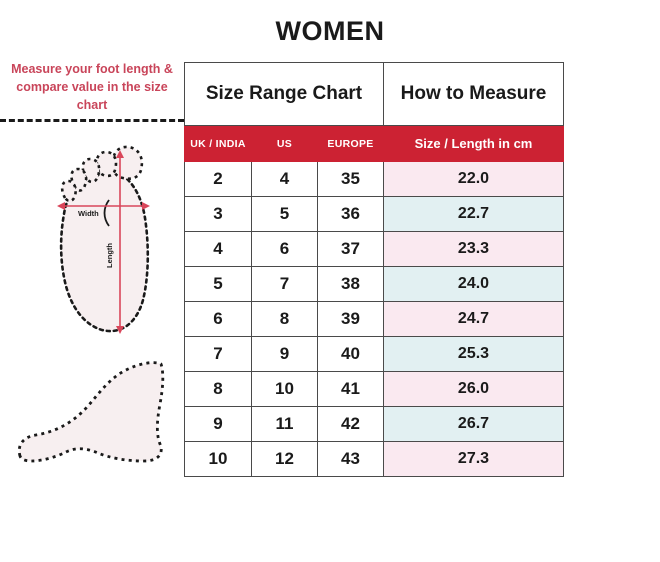 This screenshot has width=660, height=562. I want to click on table-row: 4 6 37 23.3, so click(374, 249).